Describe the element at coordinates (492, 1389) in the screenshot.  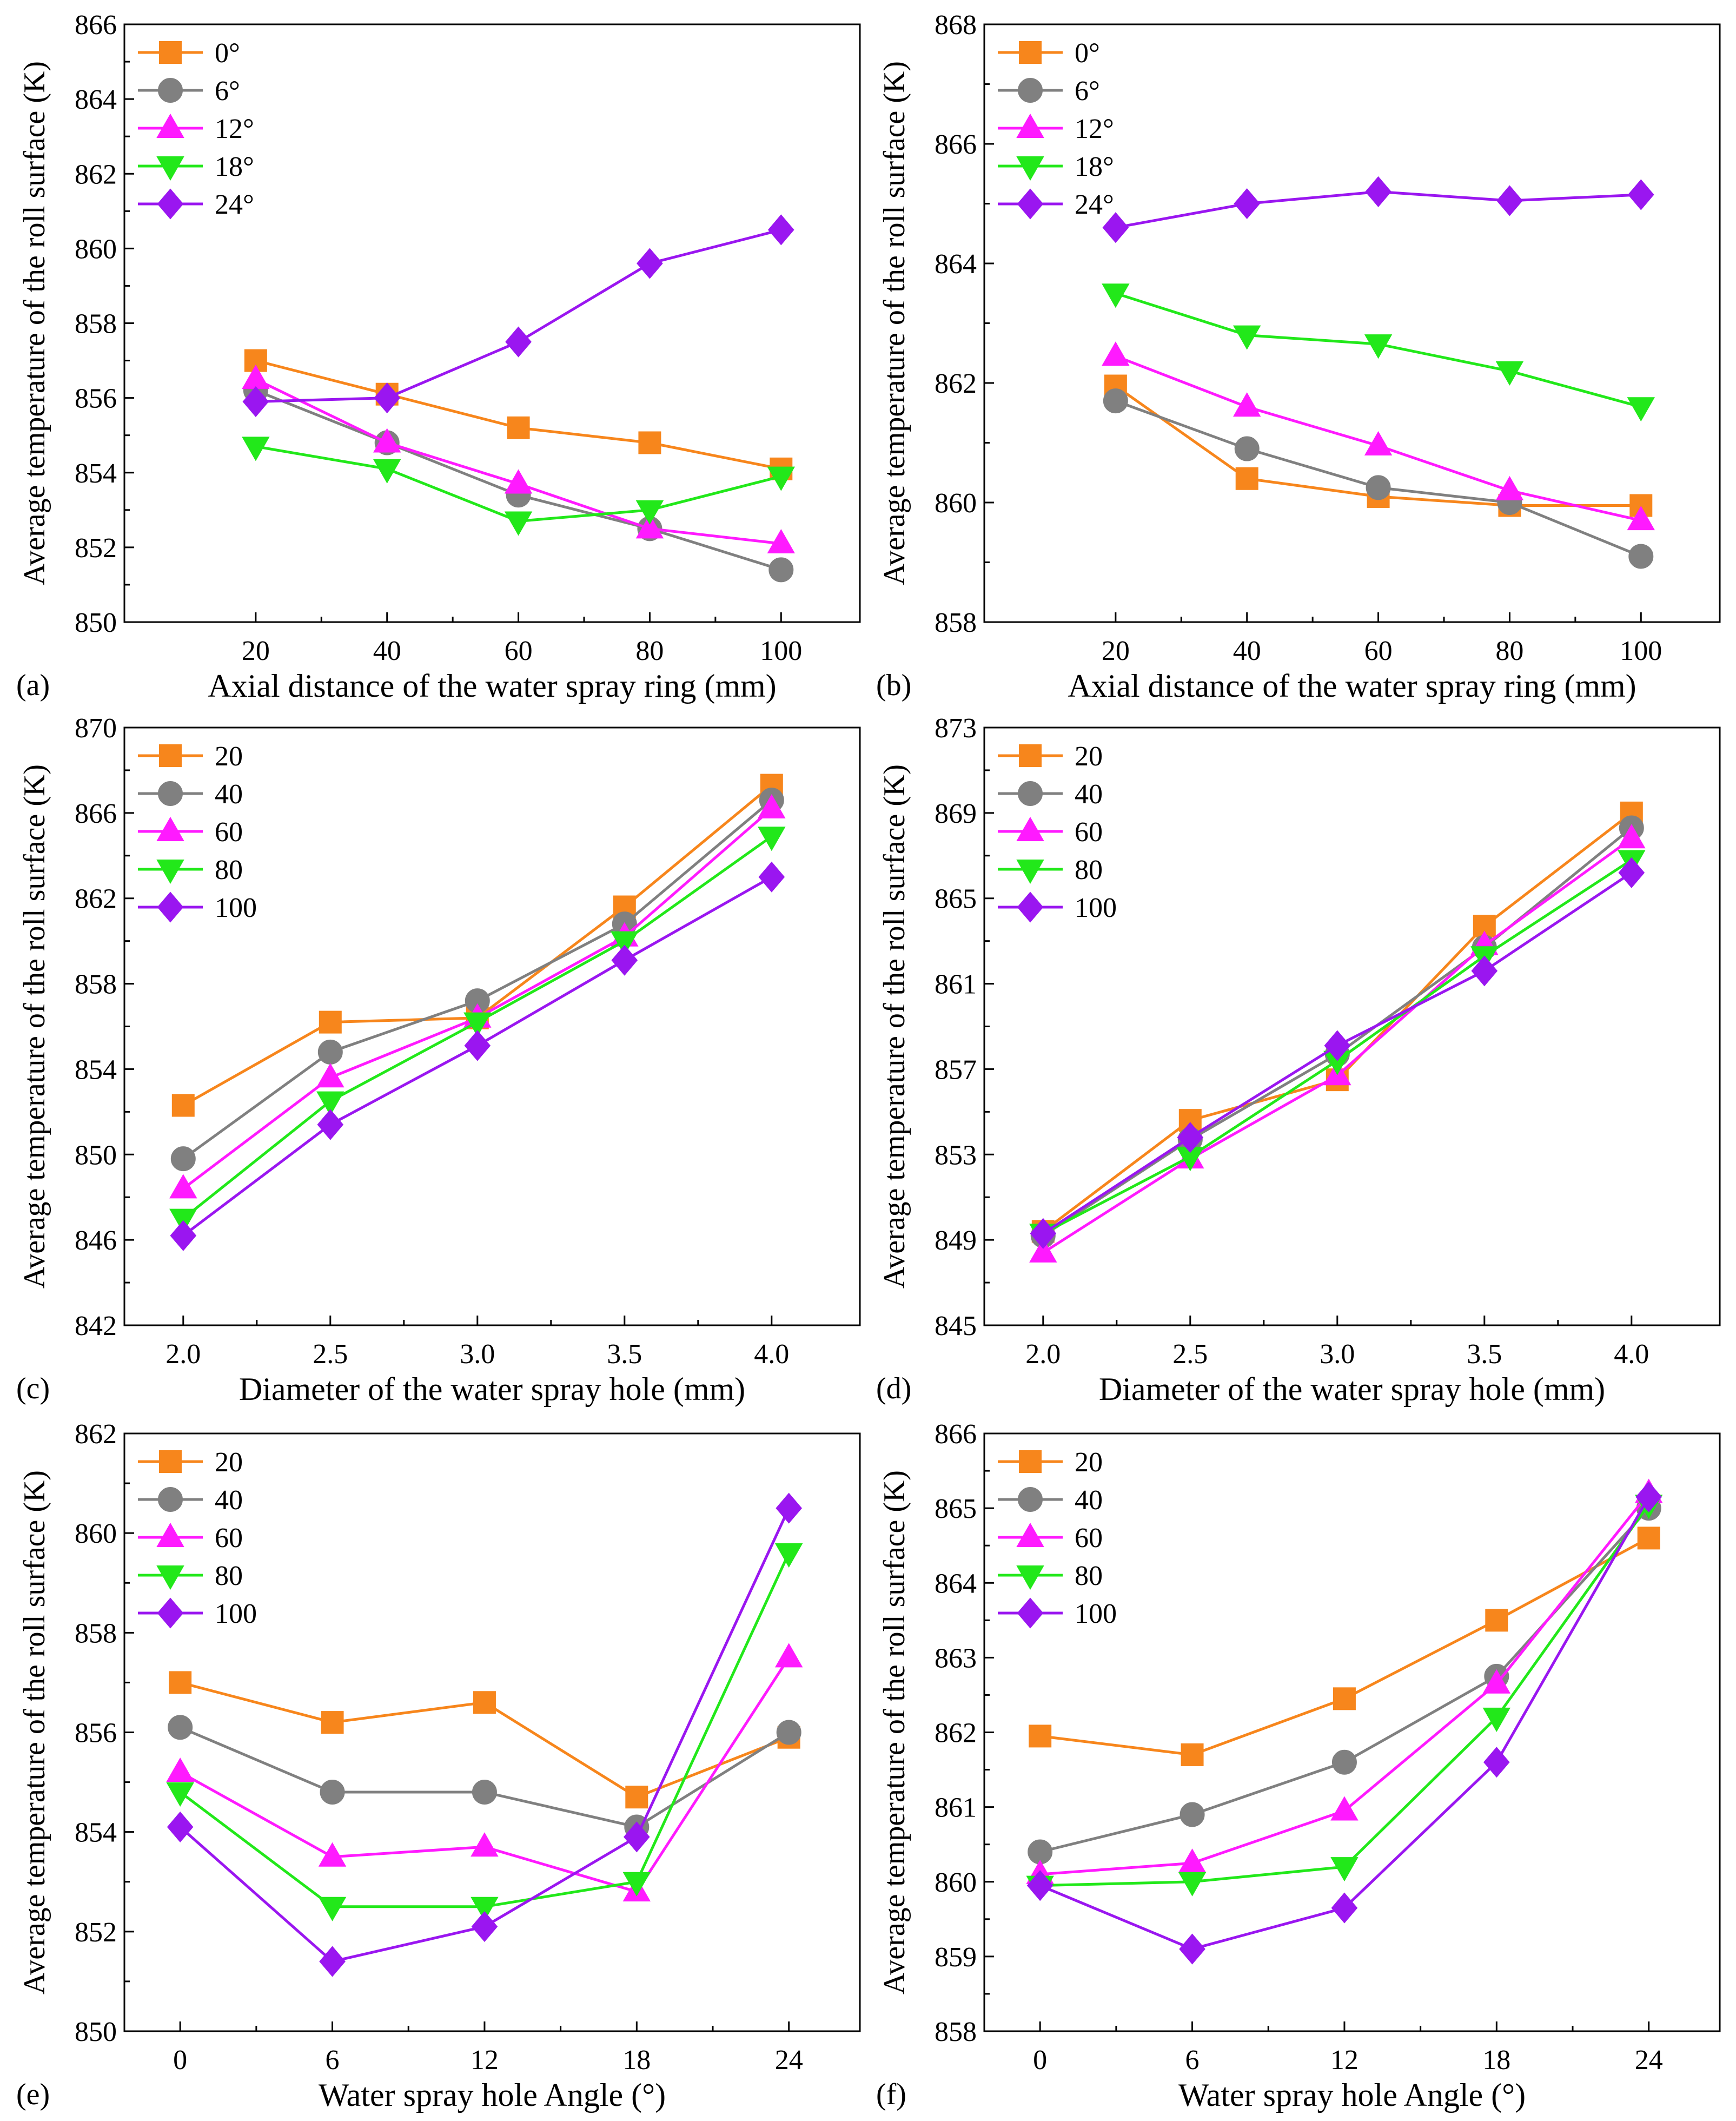
I see `x-axis-title: Diameter of the water spray hole (mm)` at that location.